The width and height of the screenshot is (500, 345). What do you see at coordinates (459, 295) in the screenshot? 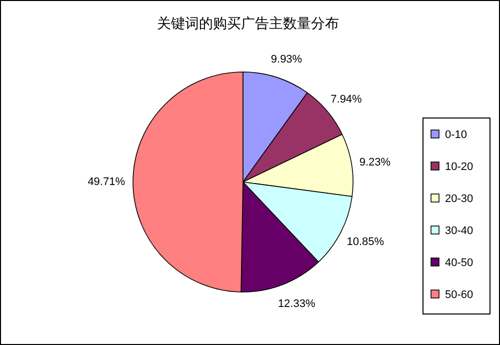
I see `legend-label: 50-60` at bounding box center [459, 295].